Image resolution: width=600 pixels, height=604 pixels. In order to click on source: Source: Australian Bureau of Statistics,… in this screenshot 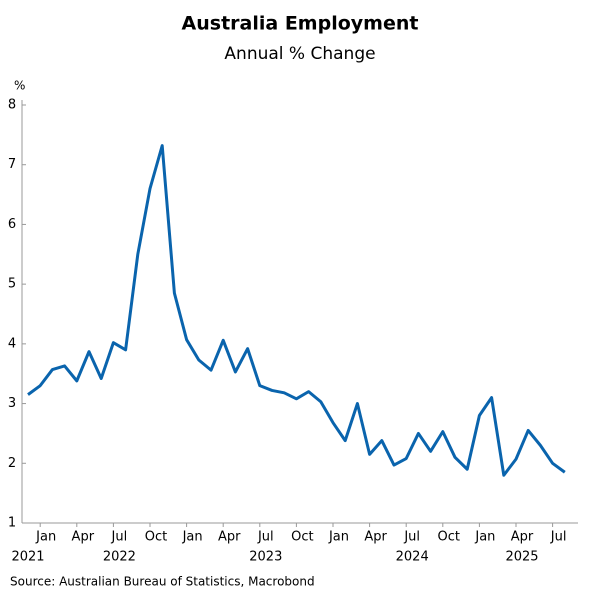, I will do `click(162, 582)`.